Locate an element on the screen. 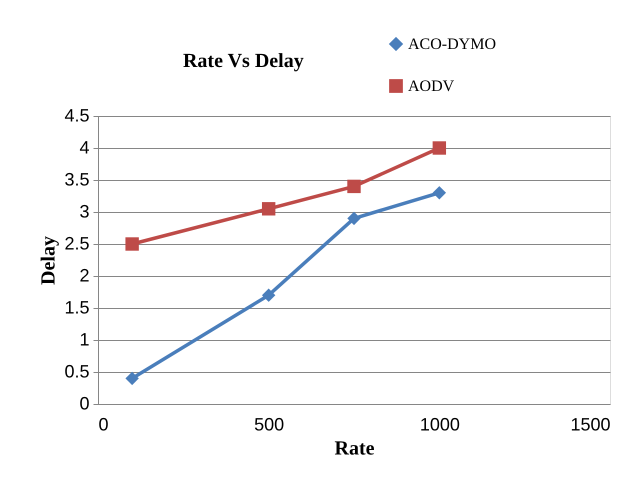 The width and height of the screenshot is (628, 481). chart-title: Rate Vs Delay is located at coordinates (243, 61).